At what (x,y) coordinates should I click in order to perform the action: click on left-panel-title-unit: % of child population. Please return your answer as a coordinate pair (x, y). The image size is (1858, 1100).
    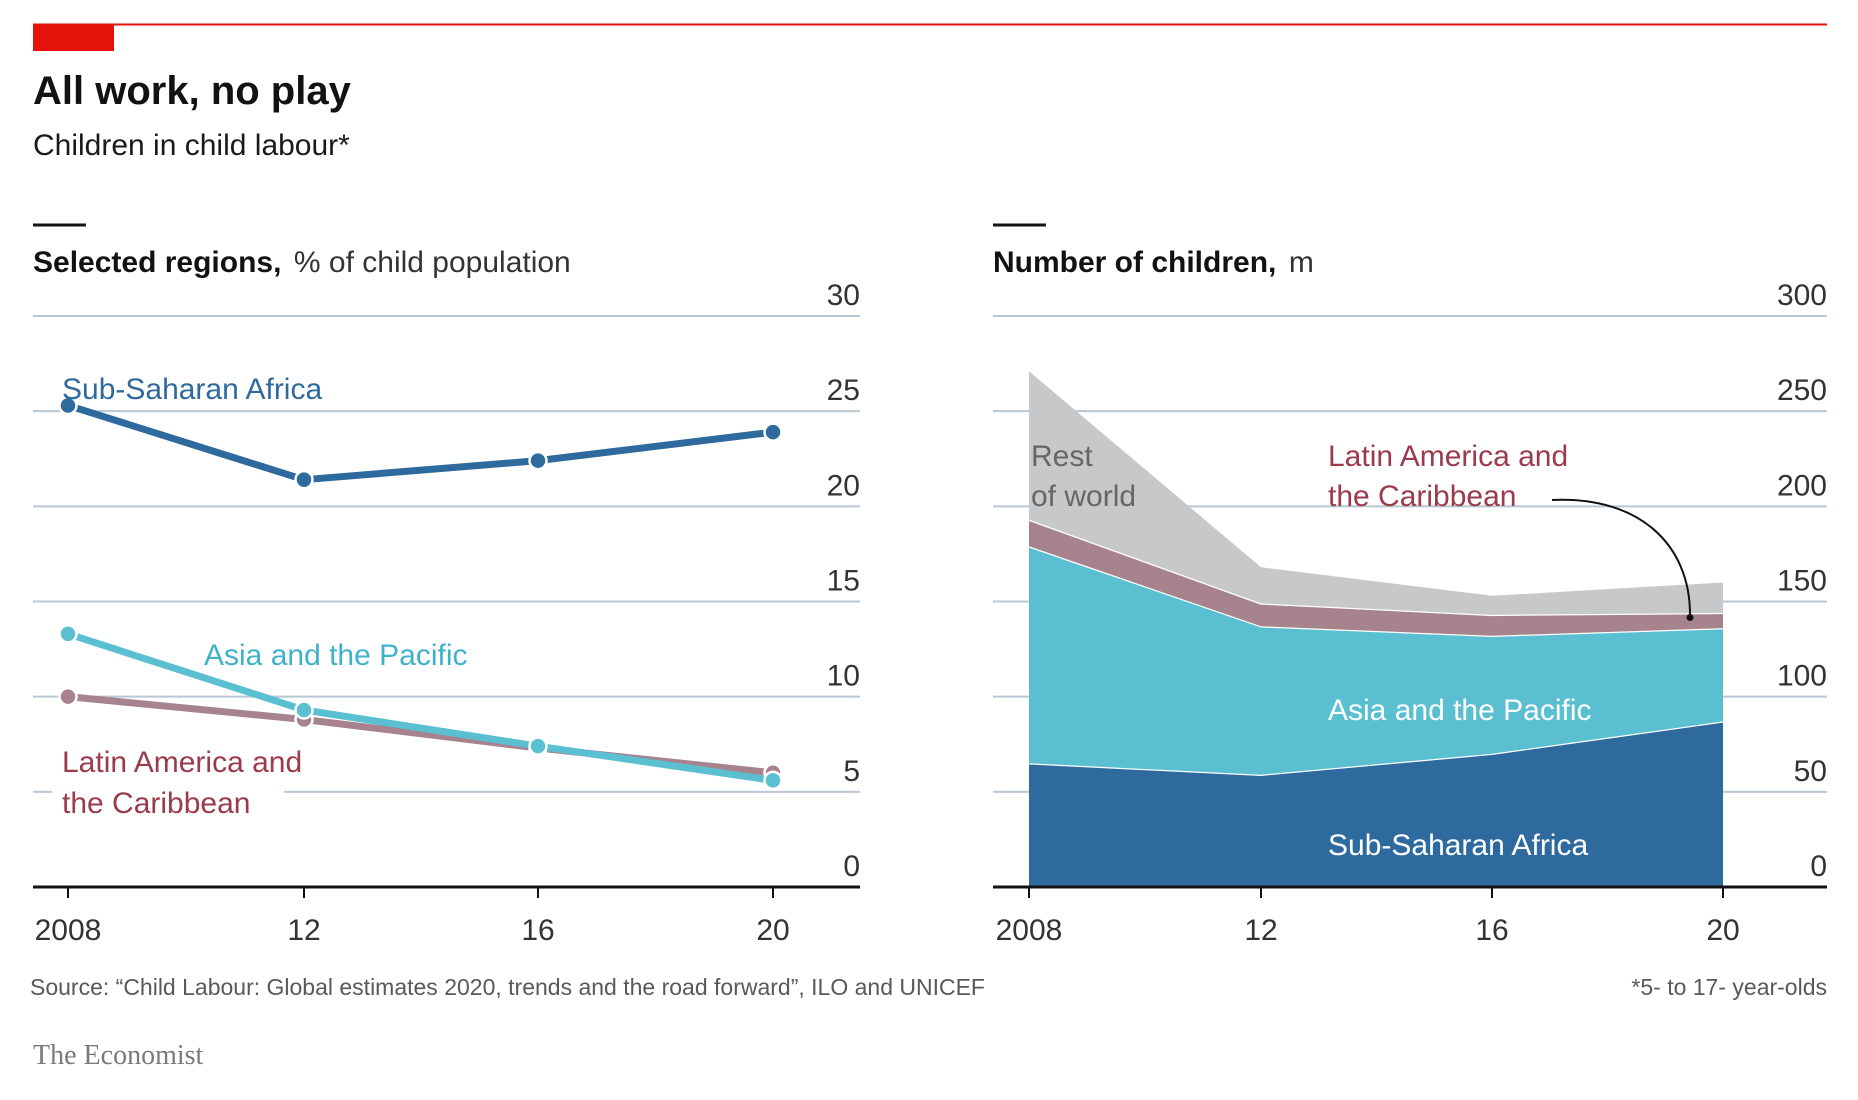
    Looking at the image, I should click on (432, 262).